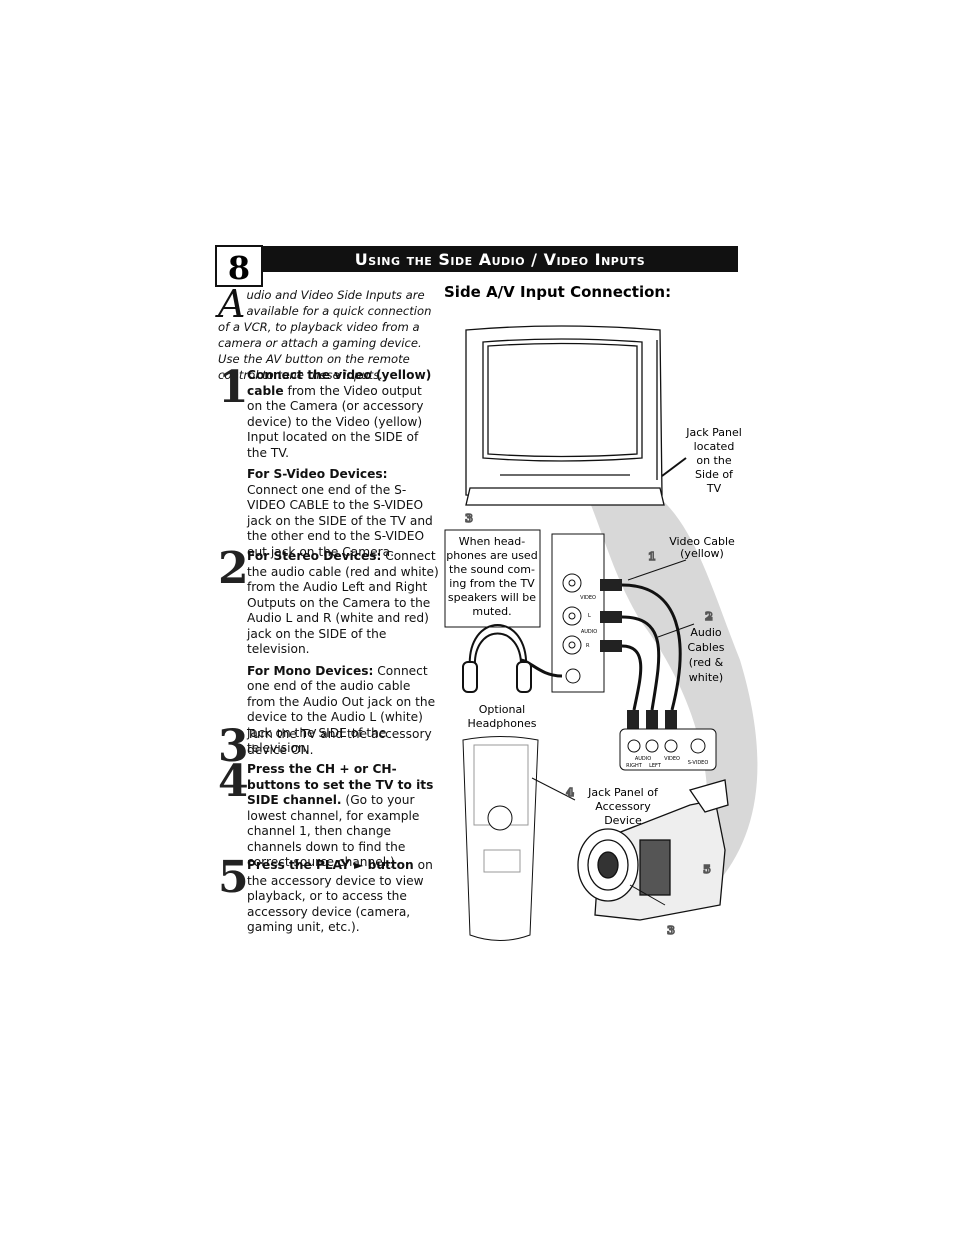  Describe the element at coordinates (698, 763) in the screenshot. I see `jack-label: S-VIDEO` at that location.